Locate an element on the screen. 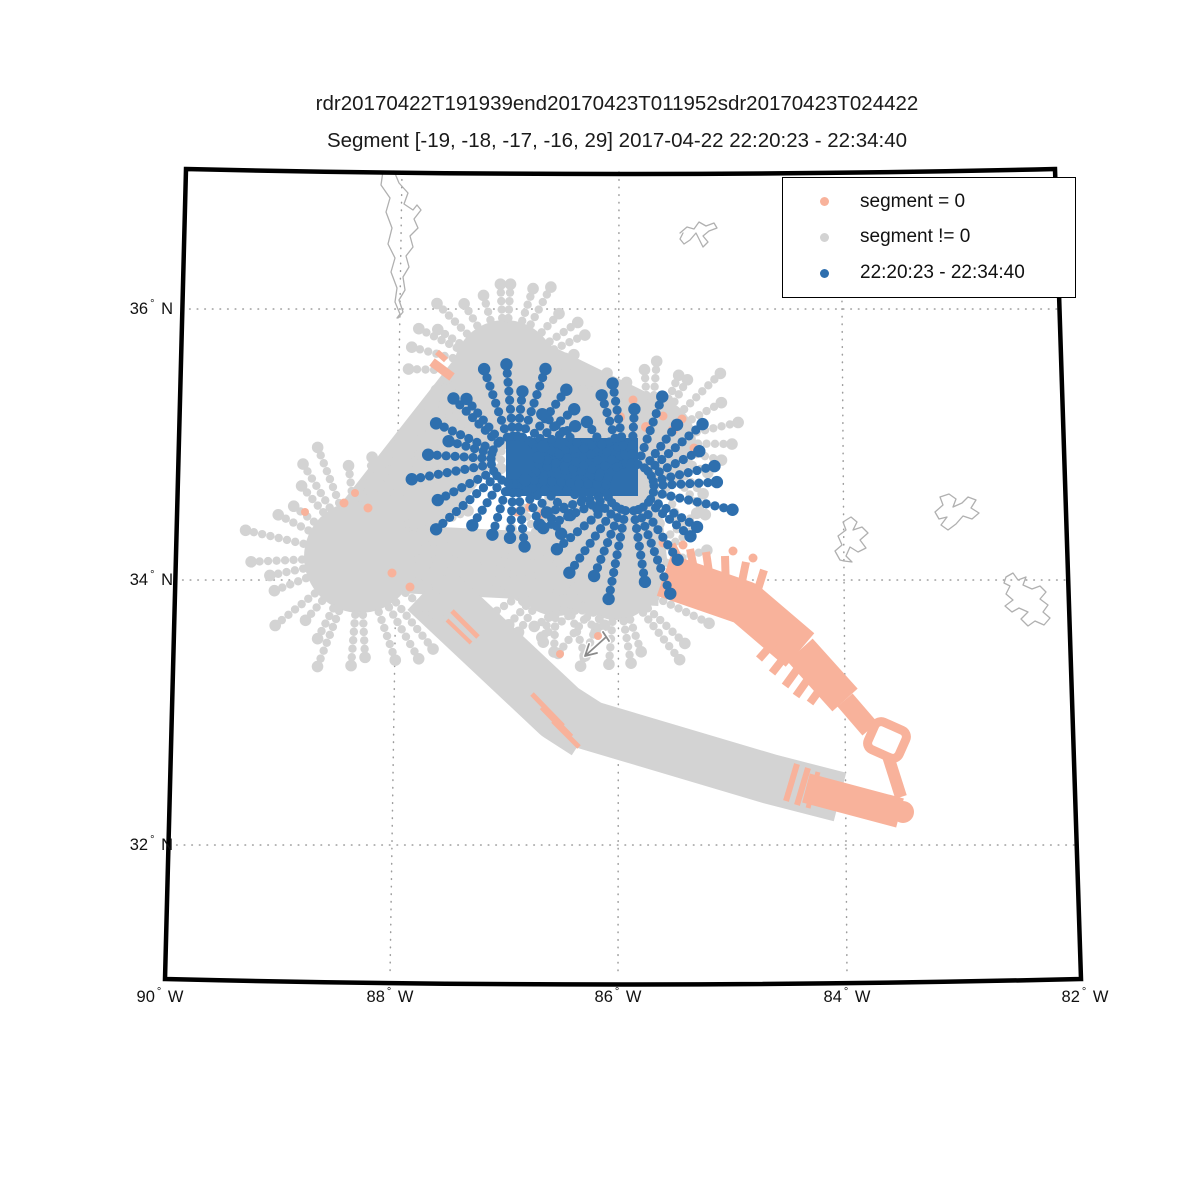 The image size is (1201, 1201). y-tick-label-34N: 34 ° N is located at coordinates (151, 579).